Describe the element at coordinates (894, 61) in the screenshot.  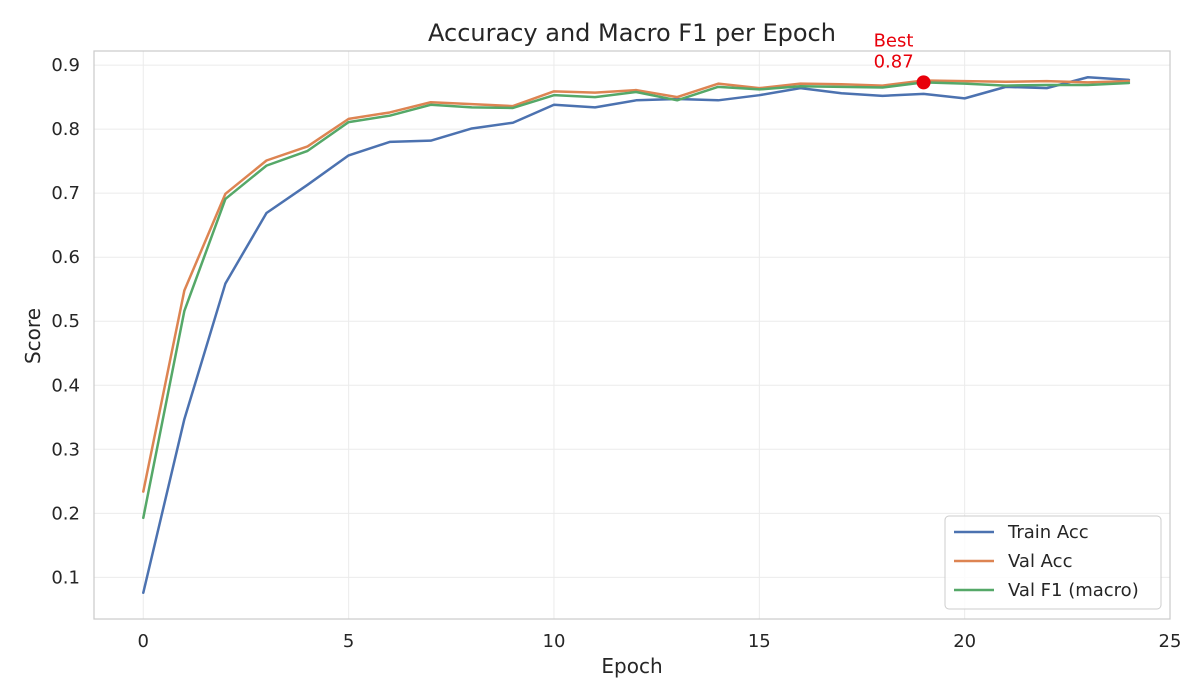
I see `best-annotation-value: 0.87` at that location.